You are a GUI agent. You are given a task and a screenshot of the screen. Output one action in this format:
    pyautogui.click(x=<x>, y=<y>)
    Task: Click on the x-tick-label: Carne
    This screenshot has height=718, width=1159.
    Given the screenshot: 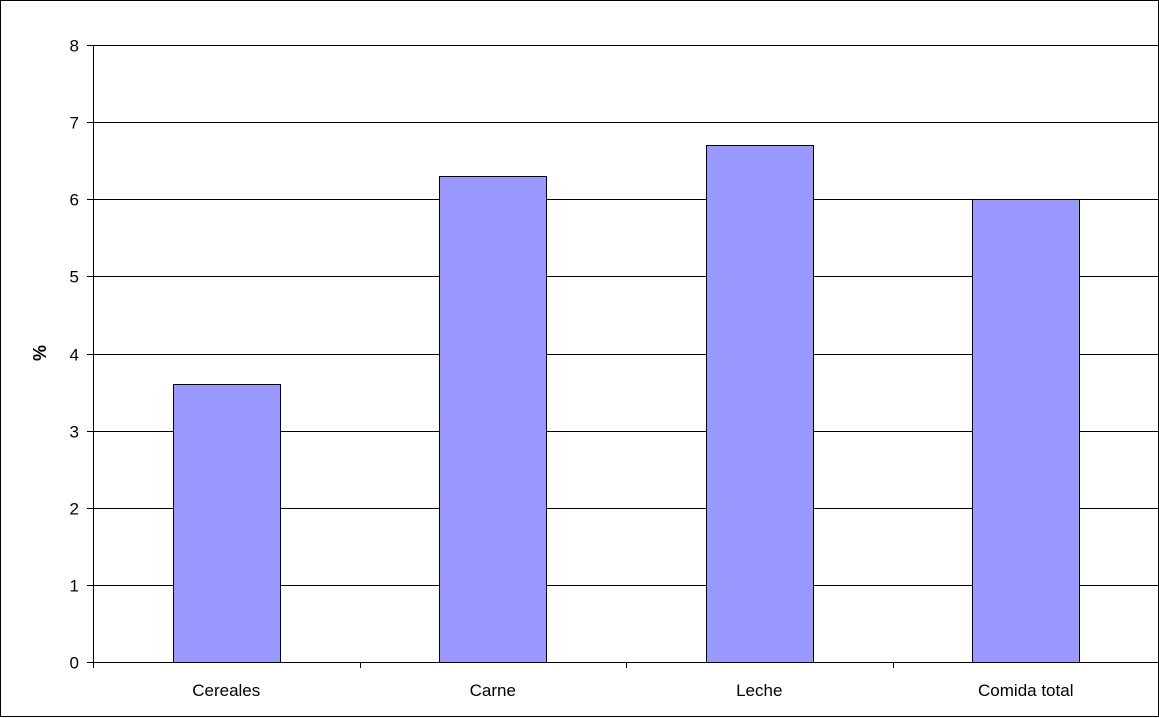 What is the action you would take?
    pyautogui.click(x=493, y=690)
    